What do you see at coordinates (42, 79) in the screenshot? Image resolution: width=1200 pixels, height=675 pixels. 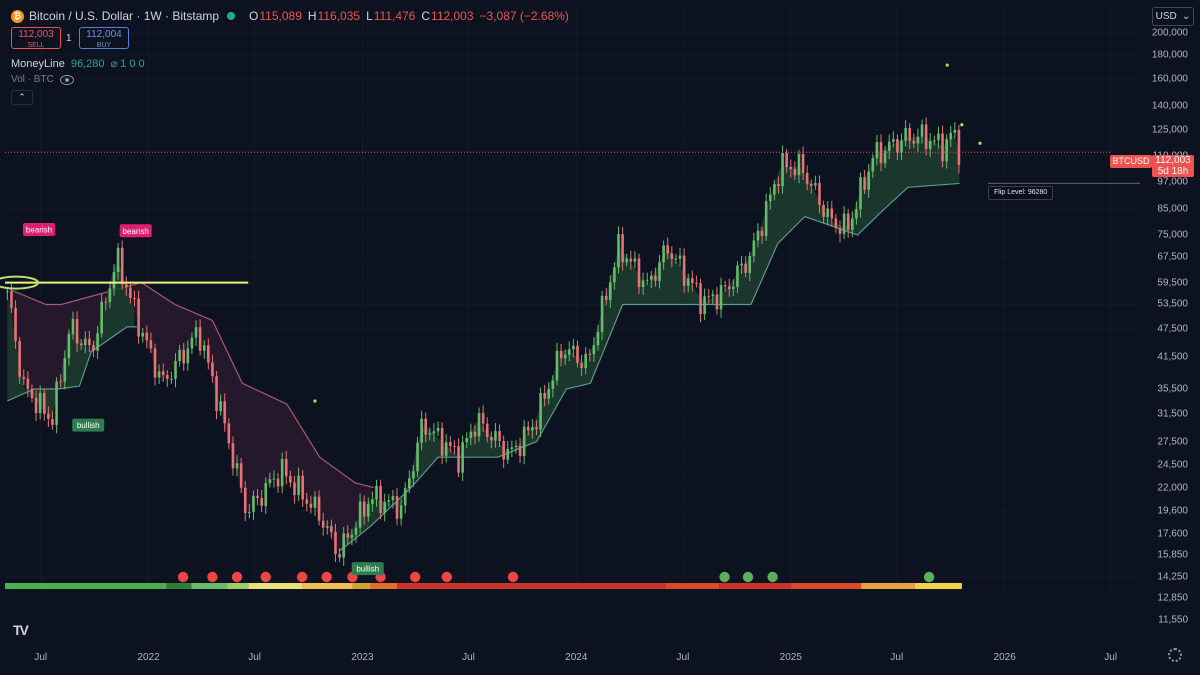 I see `volume-legend: Vol · BTC` at bounding box center [42, 79].